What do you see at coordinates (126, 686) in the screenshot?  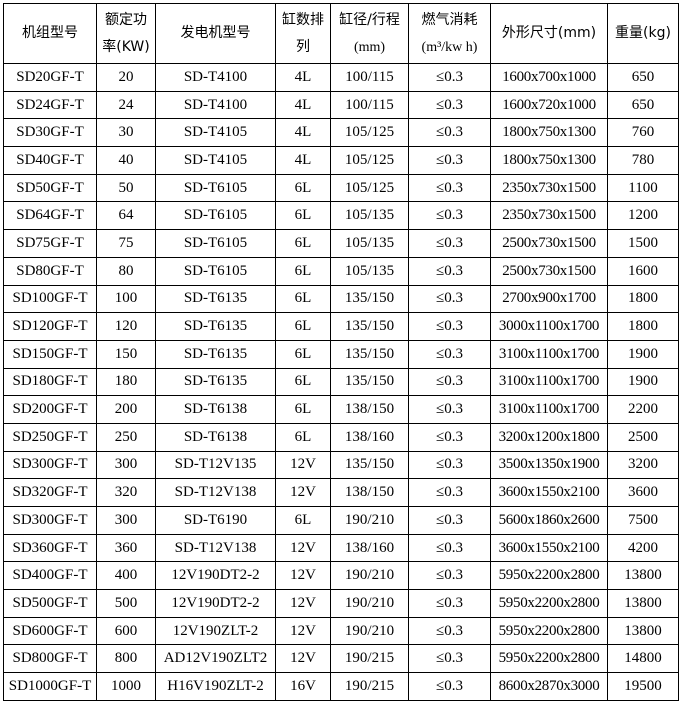 I see `cell-power: 1000` at bounding box center [126, 686].